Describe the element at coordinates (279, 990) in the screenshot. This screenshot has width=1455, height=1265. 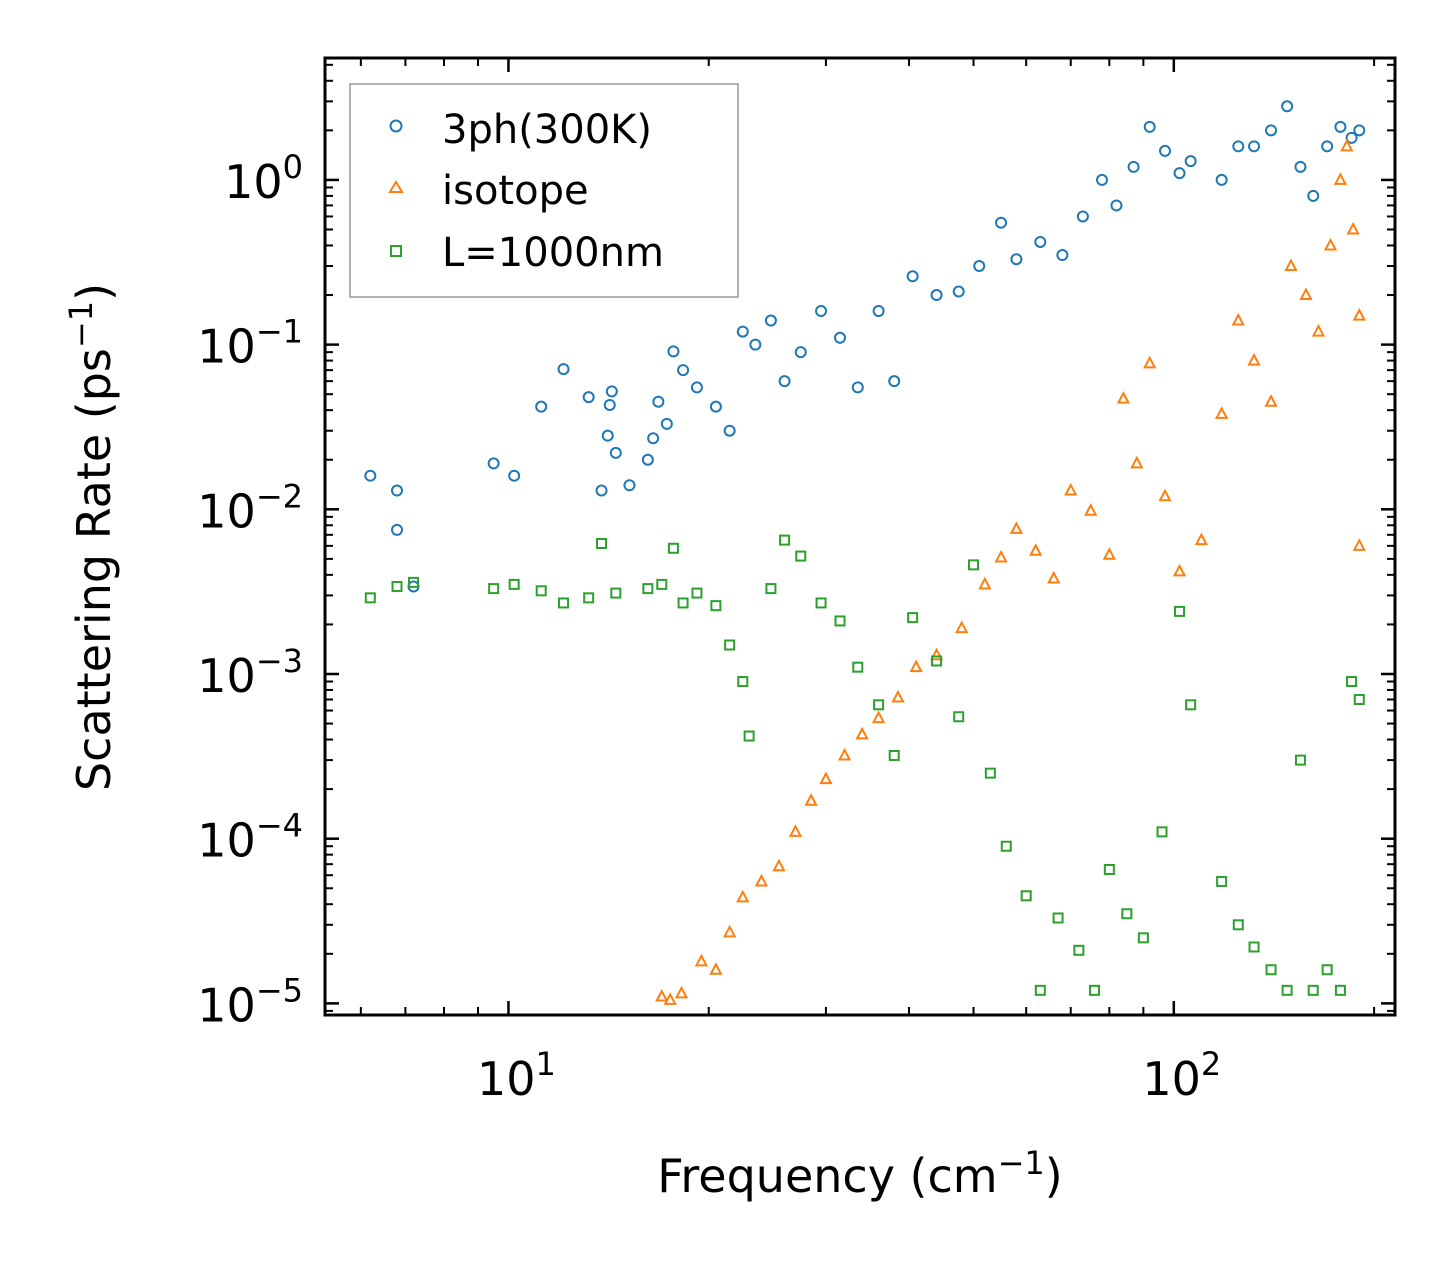
I see `tick-label-exponent: −5` at that location.